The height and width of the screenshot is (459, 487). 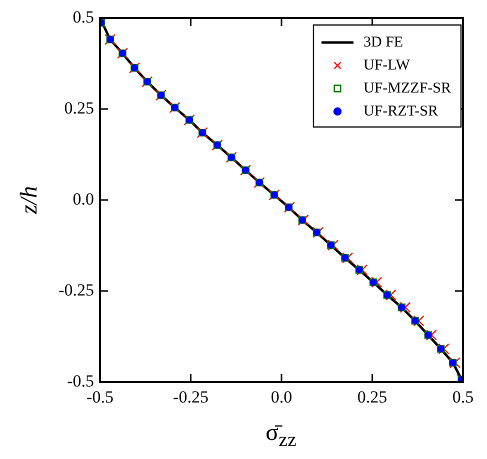 What do you see at coordinates (83, 198) in the screenshot?
I see `y-tick-label: 0.0` at bounding box center [83, 198].